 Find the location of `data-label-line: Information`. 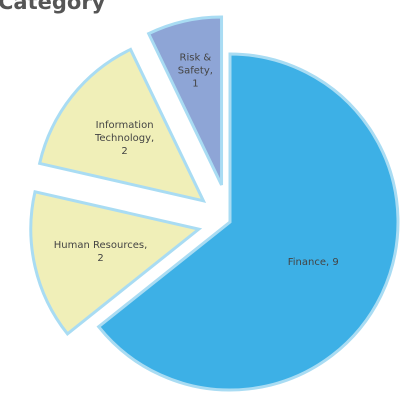

data-label-line: Information is located at coordinates (125, 125).